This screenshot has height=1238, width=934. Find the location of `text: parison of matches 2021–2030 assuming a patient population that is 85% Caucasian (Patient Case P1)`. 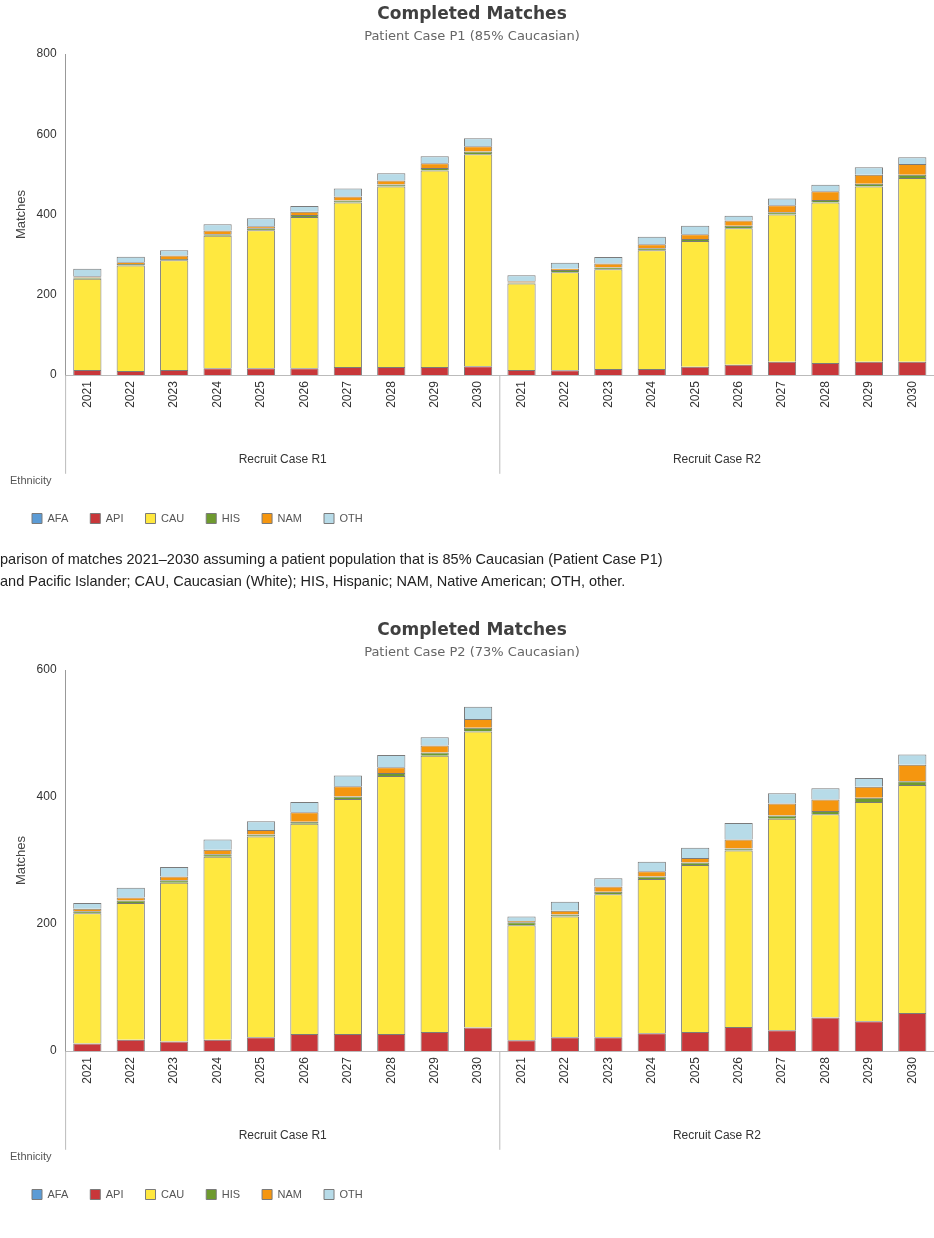

text: parison of matches 2021–2030 assuming a patient population that is 85% Caucasian (Patient Case P1) is located at coordinates (332, 559).